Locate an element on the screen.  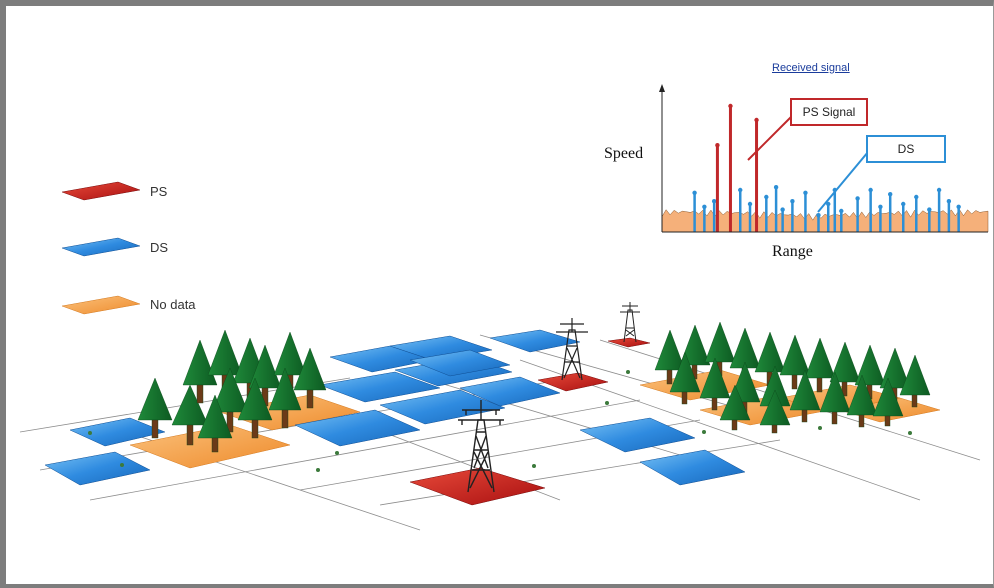
right-forest is located at coordinates (792, 377).